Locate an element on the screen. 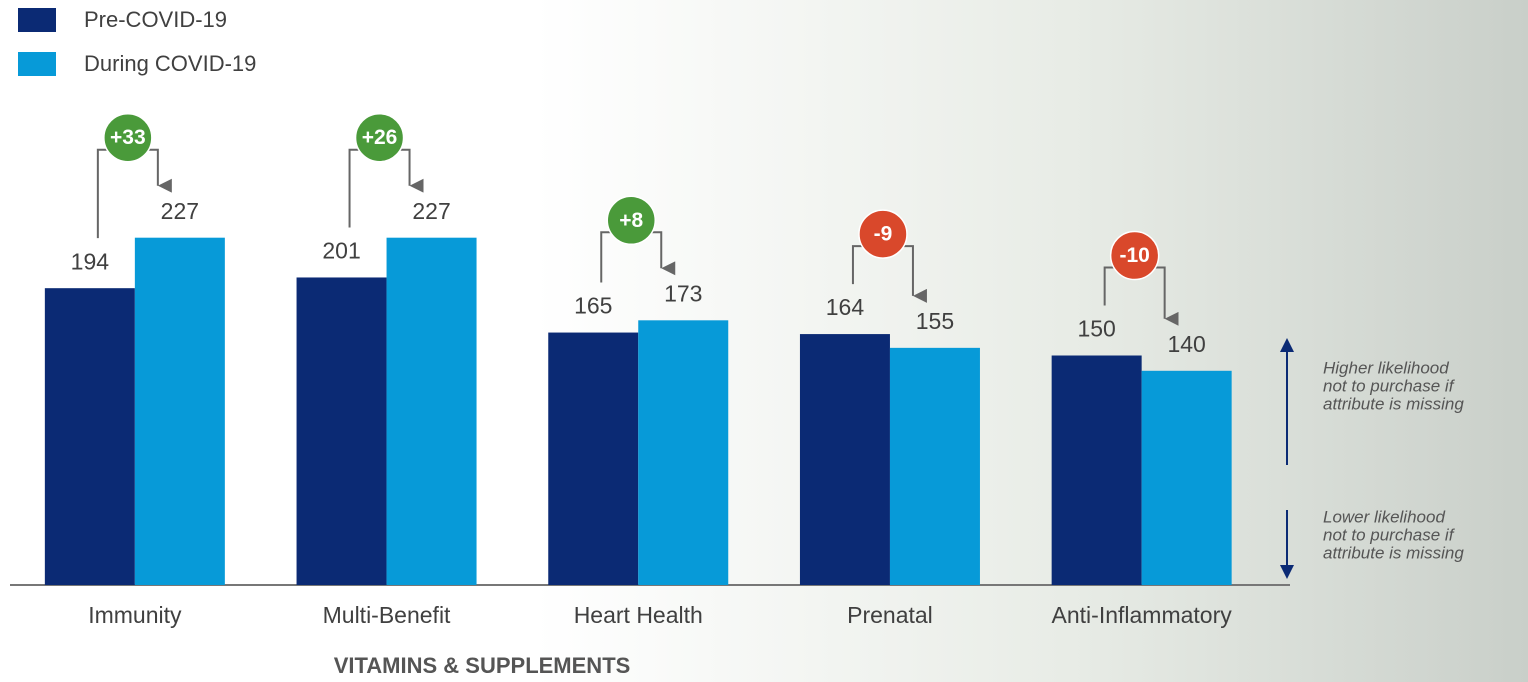 Image resolution: width=1528 pixels, height=682 pixels. value-label: 155 is located at coordinates (935, 321).